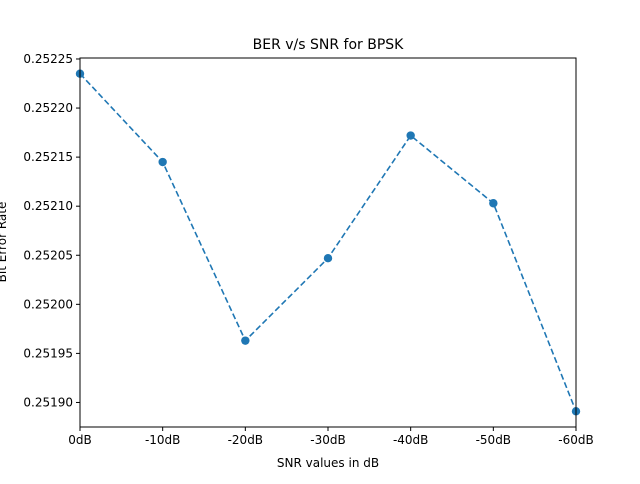 The width and height of the screenshot is (640, 484). Describe the element at coordinates (493, 440) in the screenshot. I see `x-tick-label: -50dB` at that location.